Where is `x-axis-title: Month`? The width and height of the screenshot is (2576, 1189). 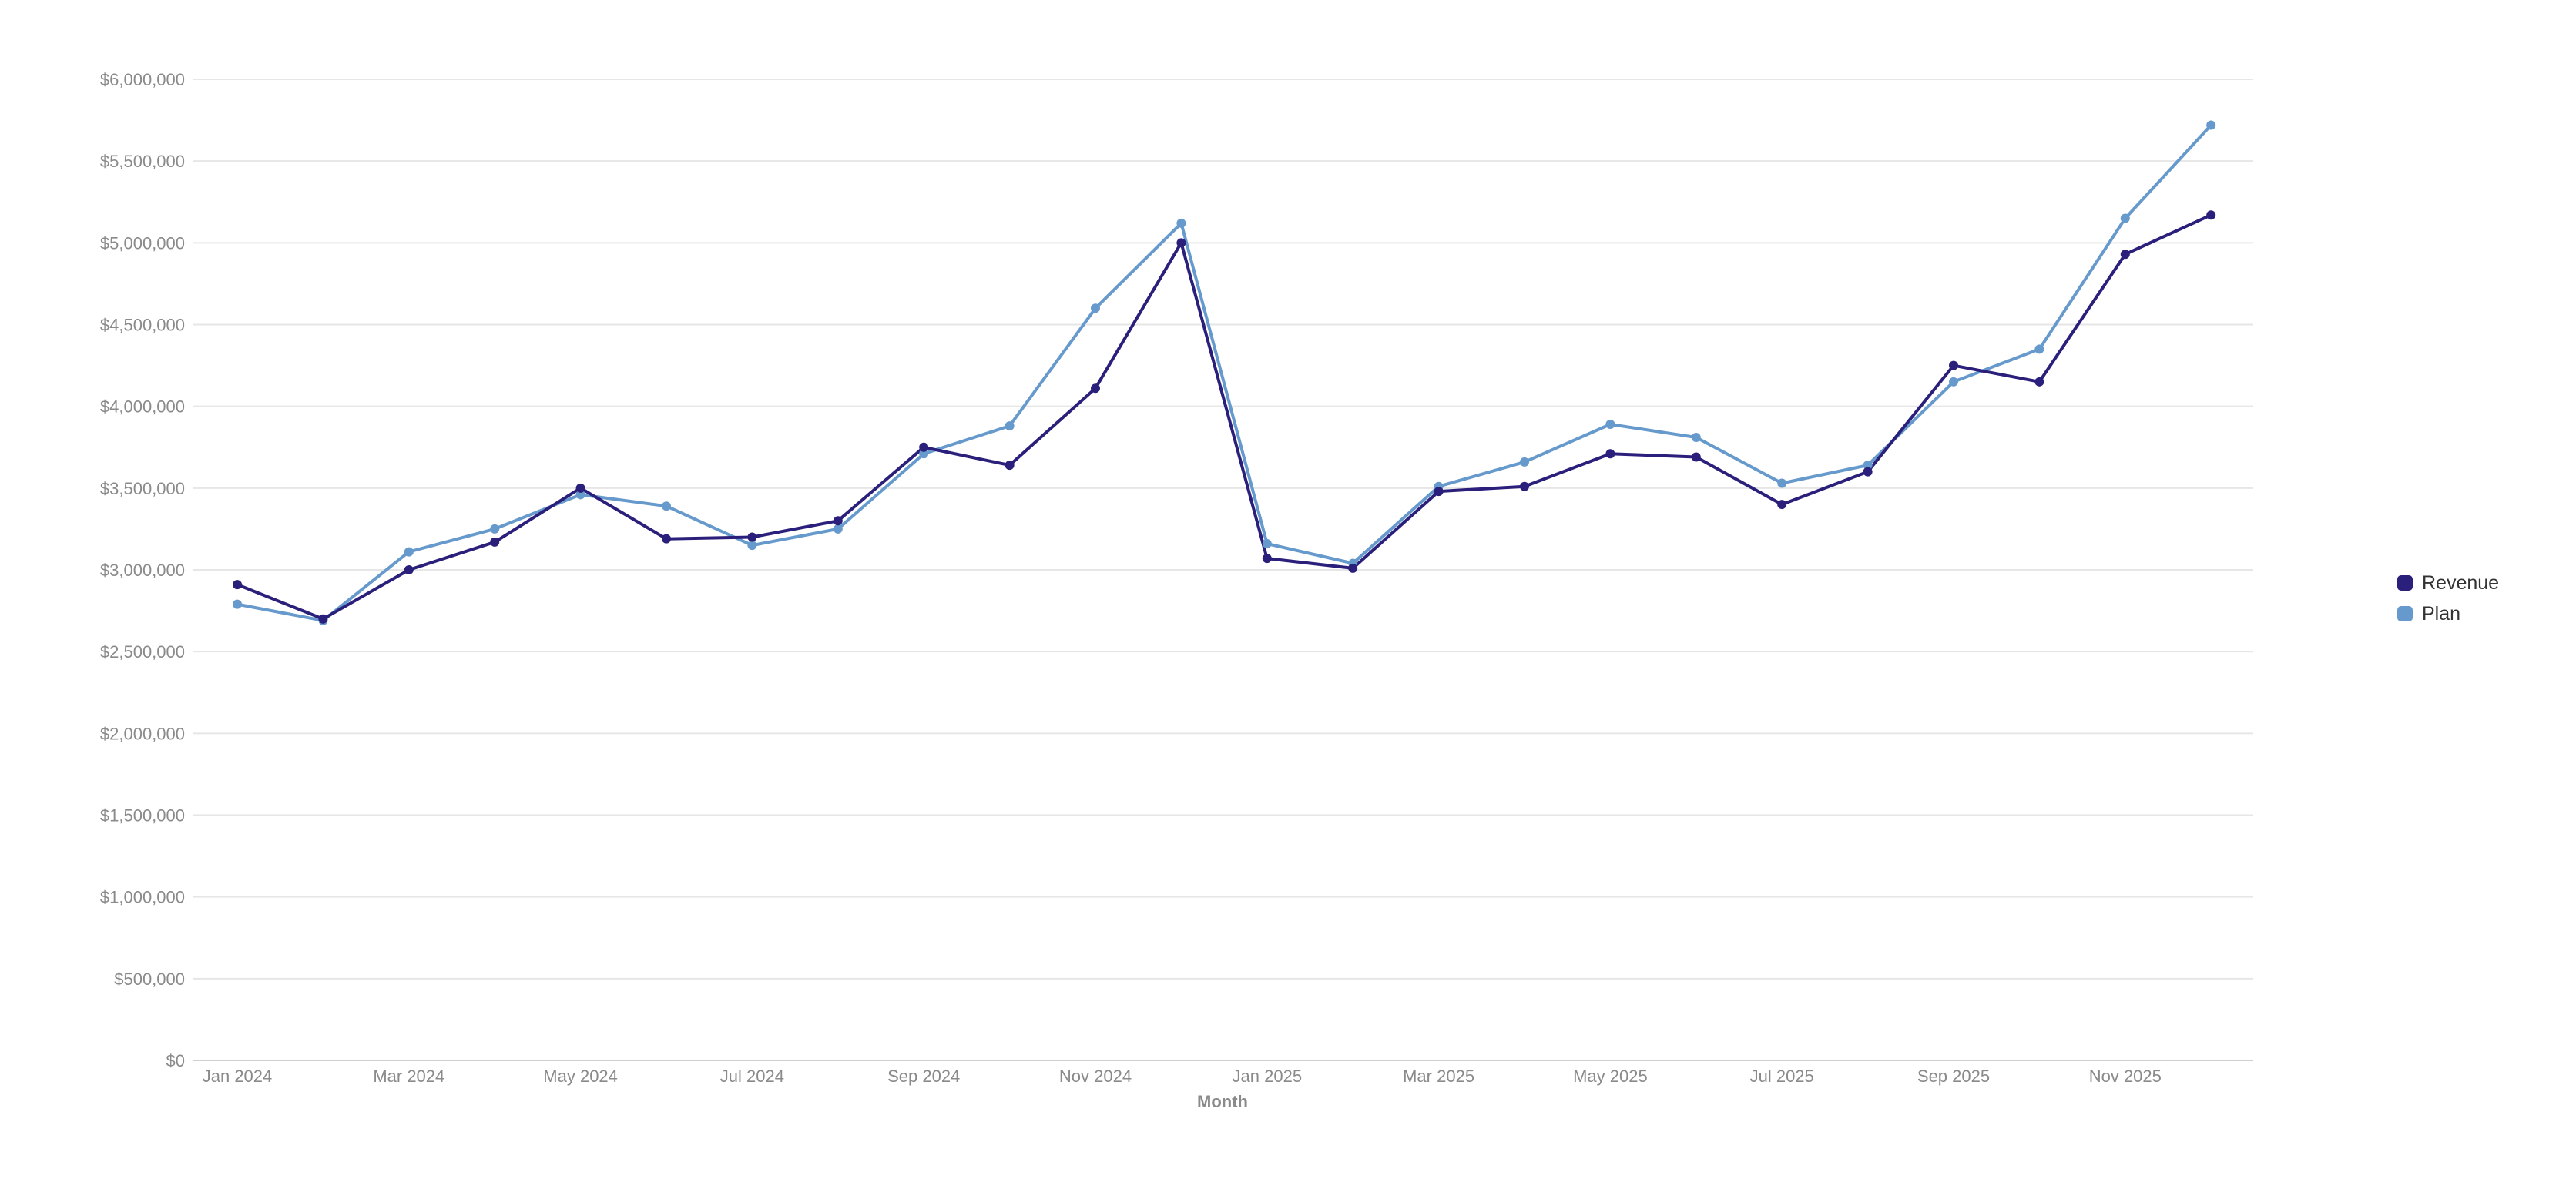
x-axis-title: Month is located at coordinates (1222, 1101).